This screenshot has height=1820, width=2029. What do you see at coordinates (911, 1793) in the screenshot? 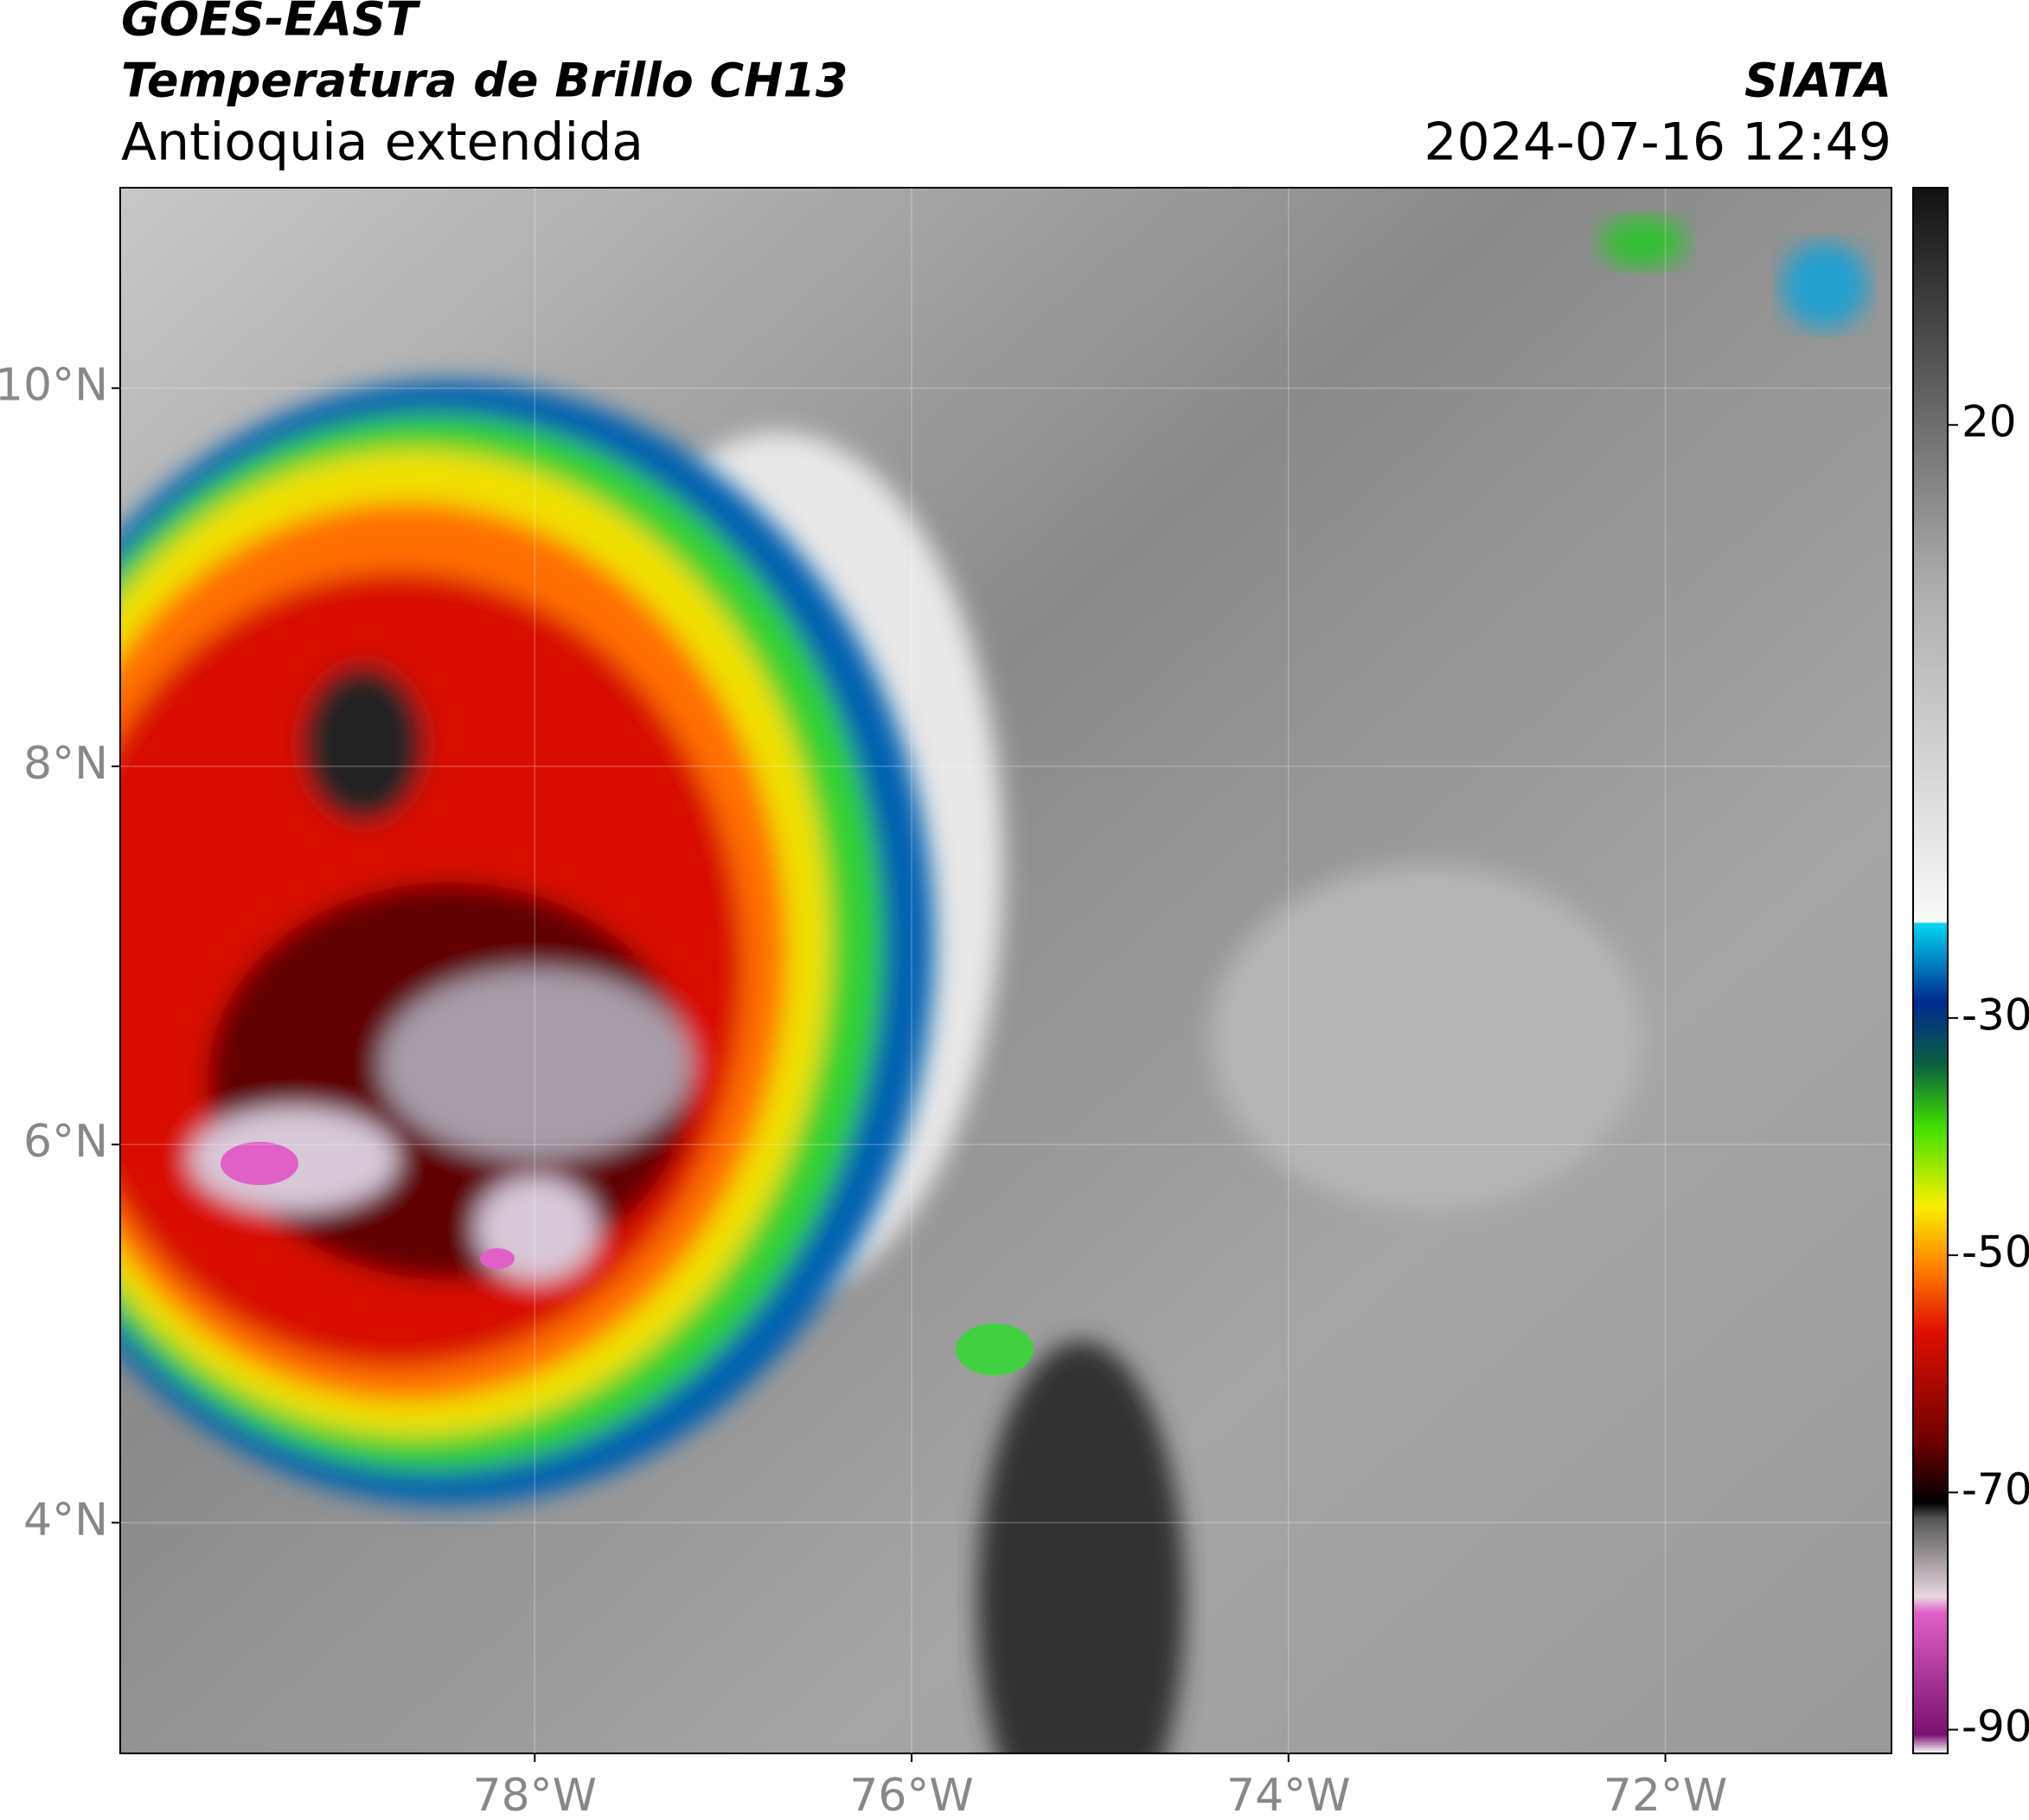
I see `x-tick-label: 76°W` at bounding box center [911, 1793].